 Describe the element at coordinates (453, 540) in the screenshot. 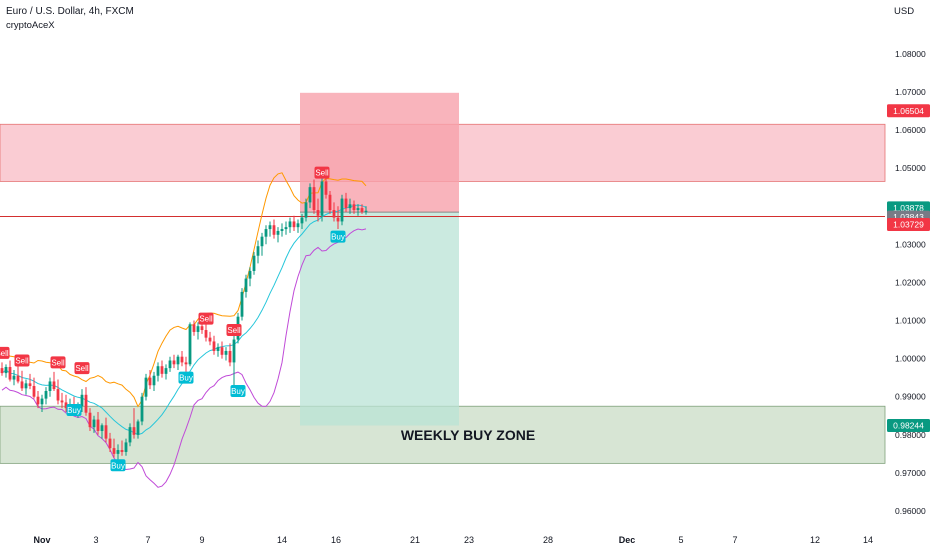

I see `time-axis: Nov 3 7 9 14 16 21 23 28 Dec 5 7 12 14` at that location.